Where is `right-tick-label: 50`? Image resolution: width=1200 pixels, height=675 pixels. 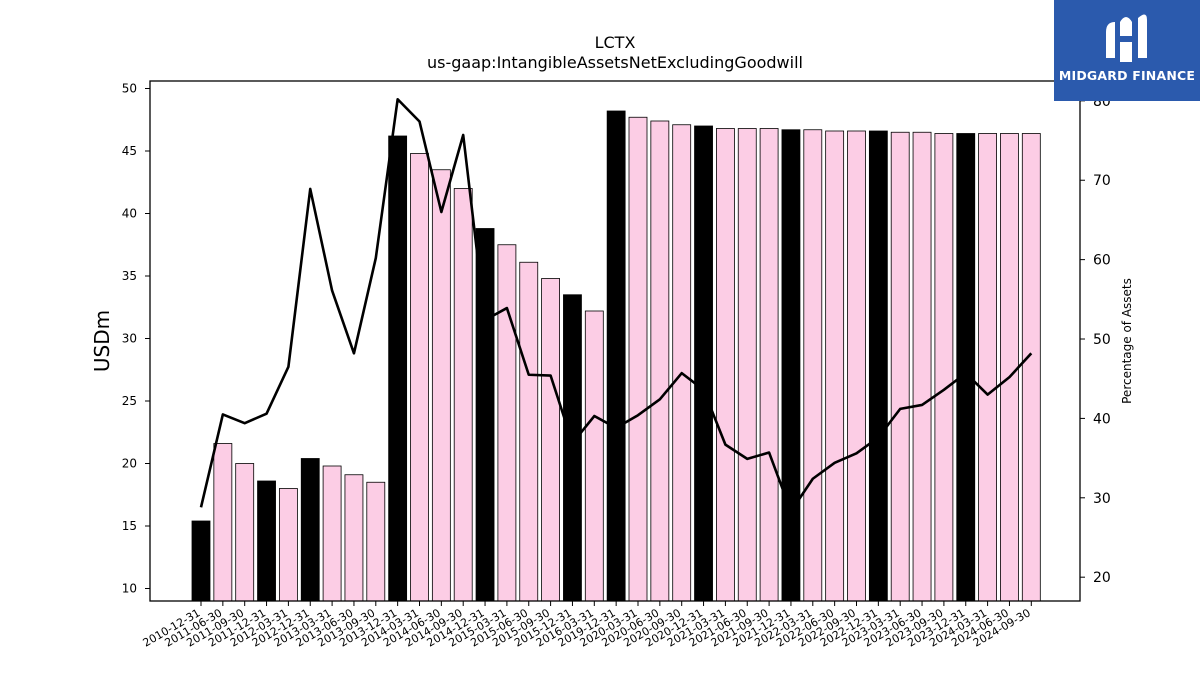
right-tick-label: 50 is located at coordinates (1102, 340).